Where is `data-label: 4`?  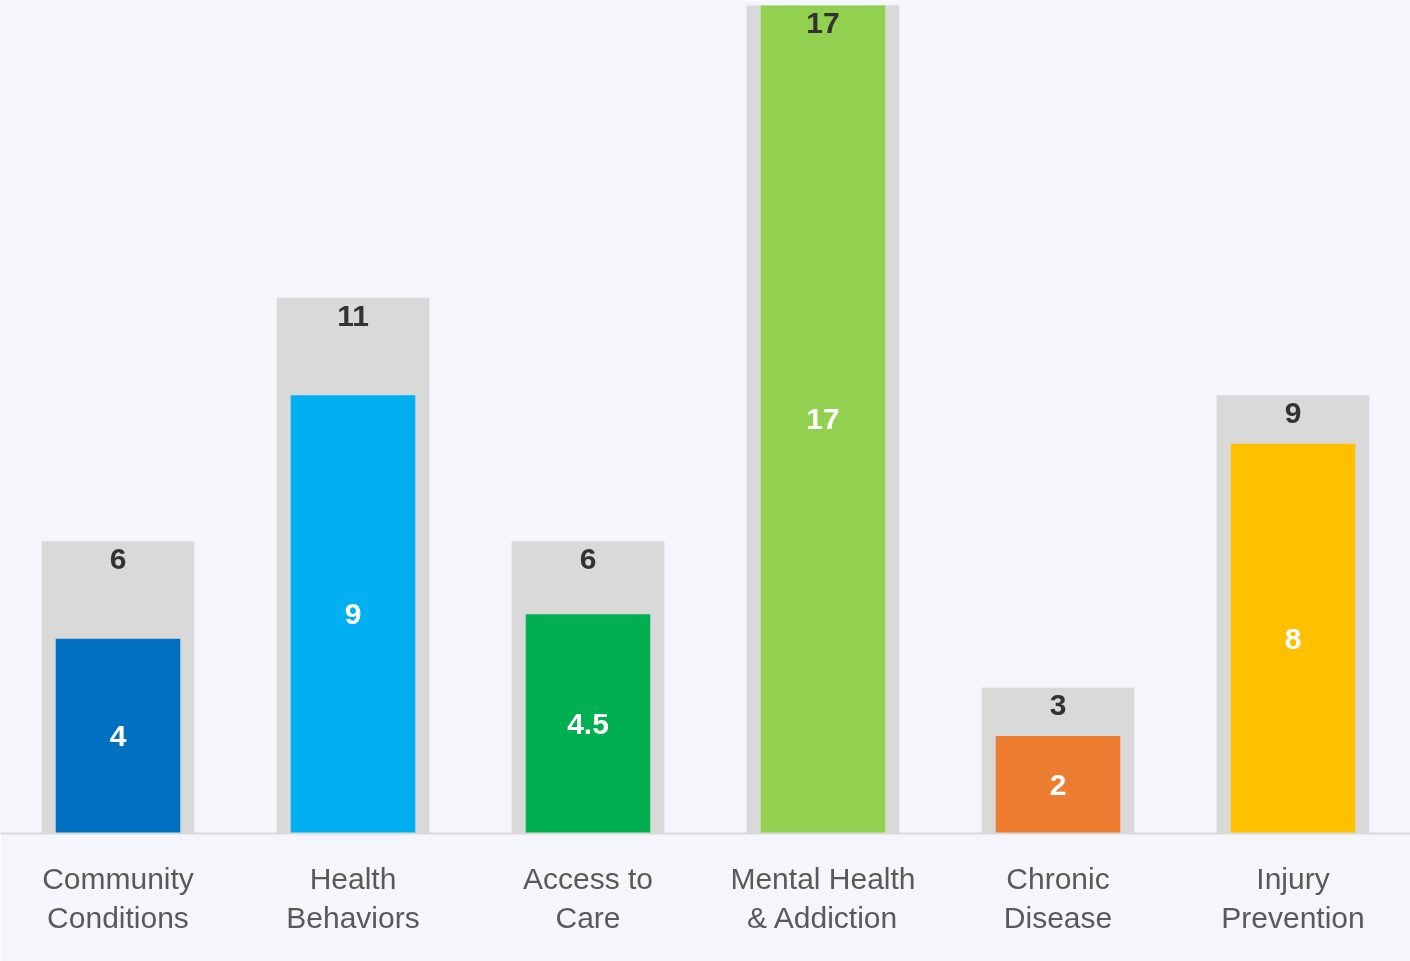
data-label: 4 is located at coordinates (118, 736).